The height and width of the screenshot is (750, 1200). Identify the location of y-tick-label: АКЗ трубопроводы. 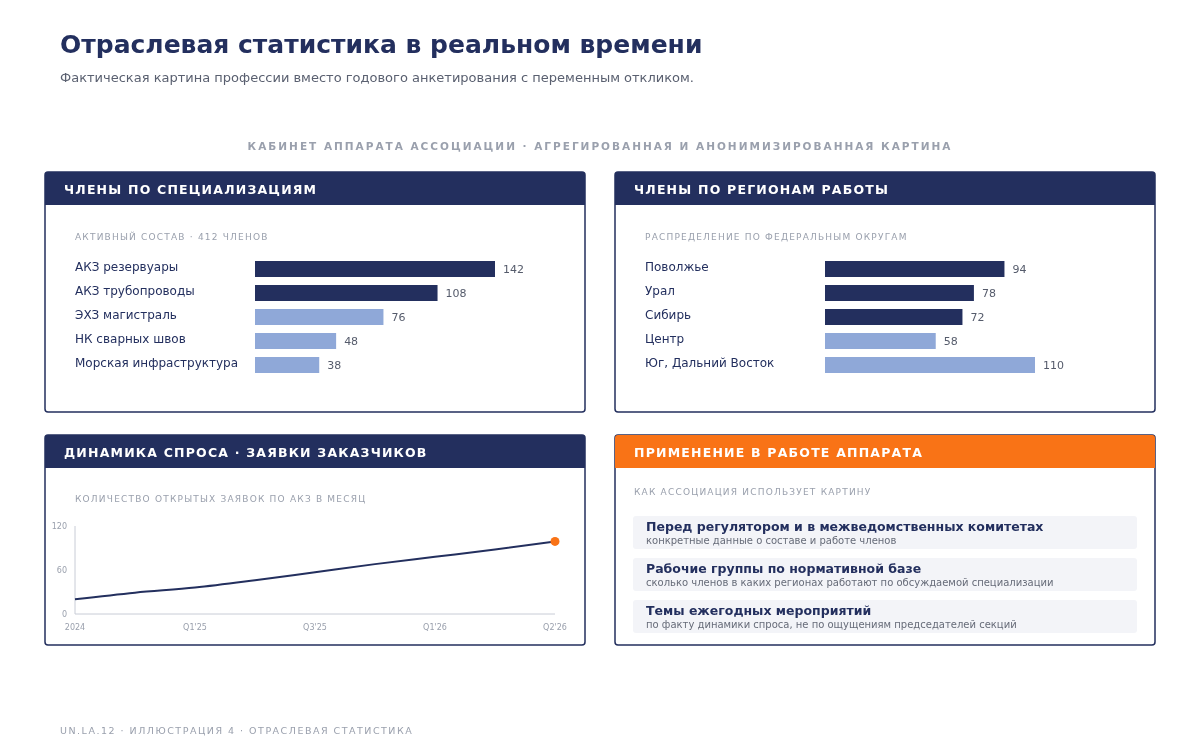
(135, 291).